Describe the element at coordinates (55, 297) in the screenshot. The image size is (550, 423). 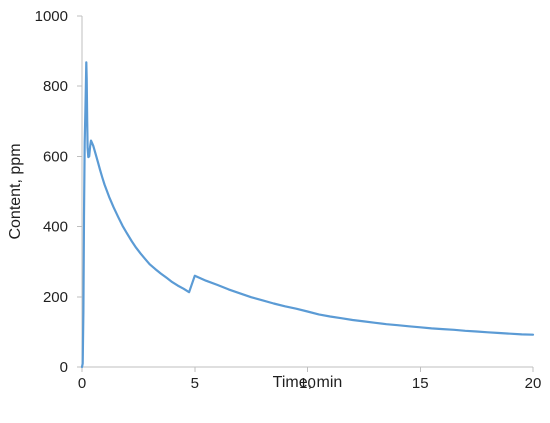
I see `y-tick-label: 200` at that location.